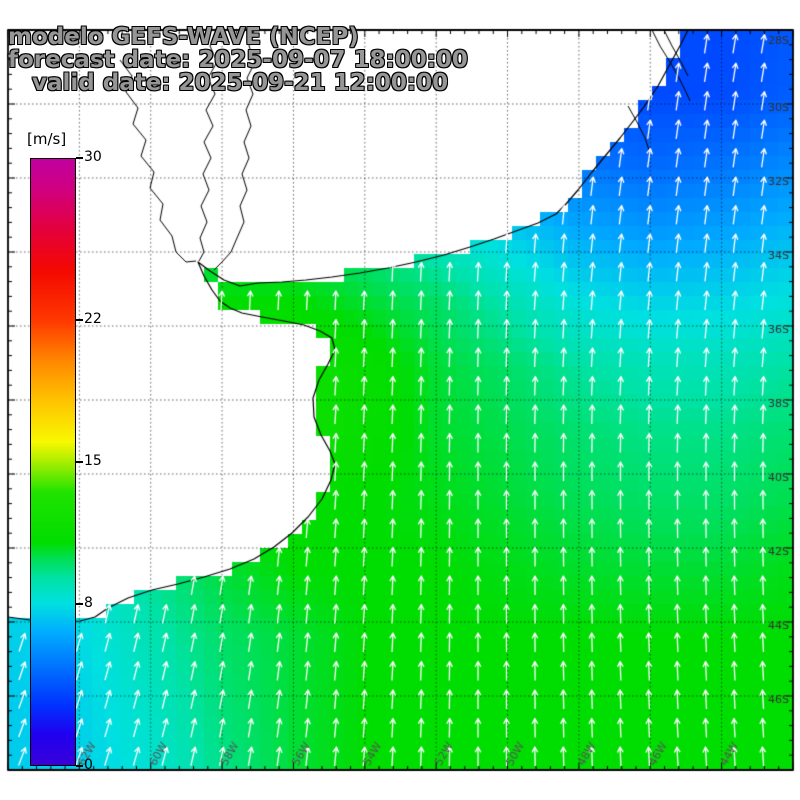  I want to click on model-name-title: modelo GEFS-WAVE (NCEP), so click(183, 37).